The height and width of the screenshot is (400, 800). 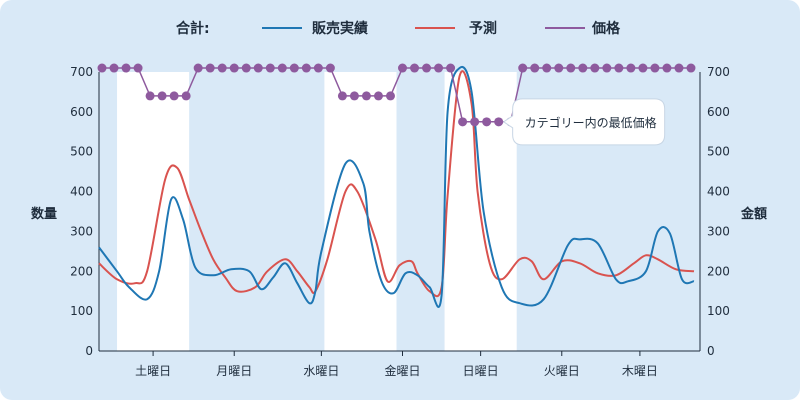 I want to click on y-axis-title-left: 数量, so click(x=44, y=214).